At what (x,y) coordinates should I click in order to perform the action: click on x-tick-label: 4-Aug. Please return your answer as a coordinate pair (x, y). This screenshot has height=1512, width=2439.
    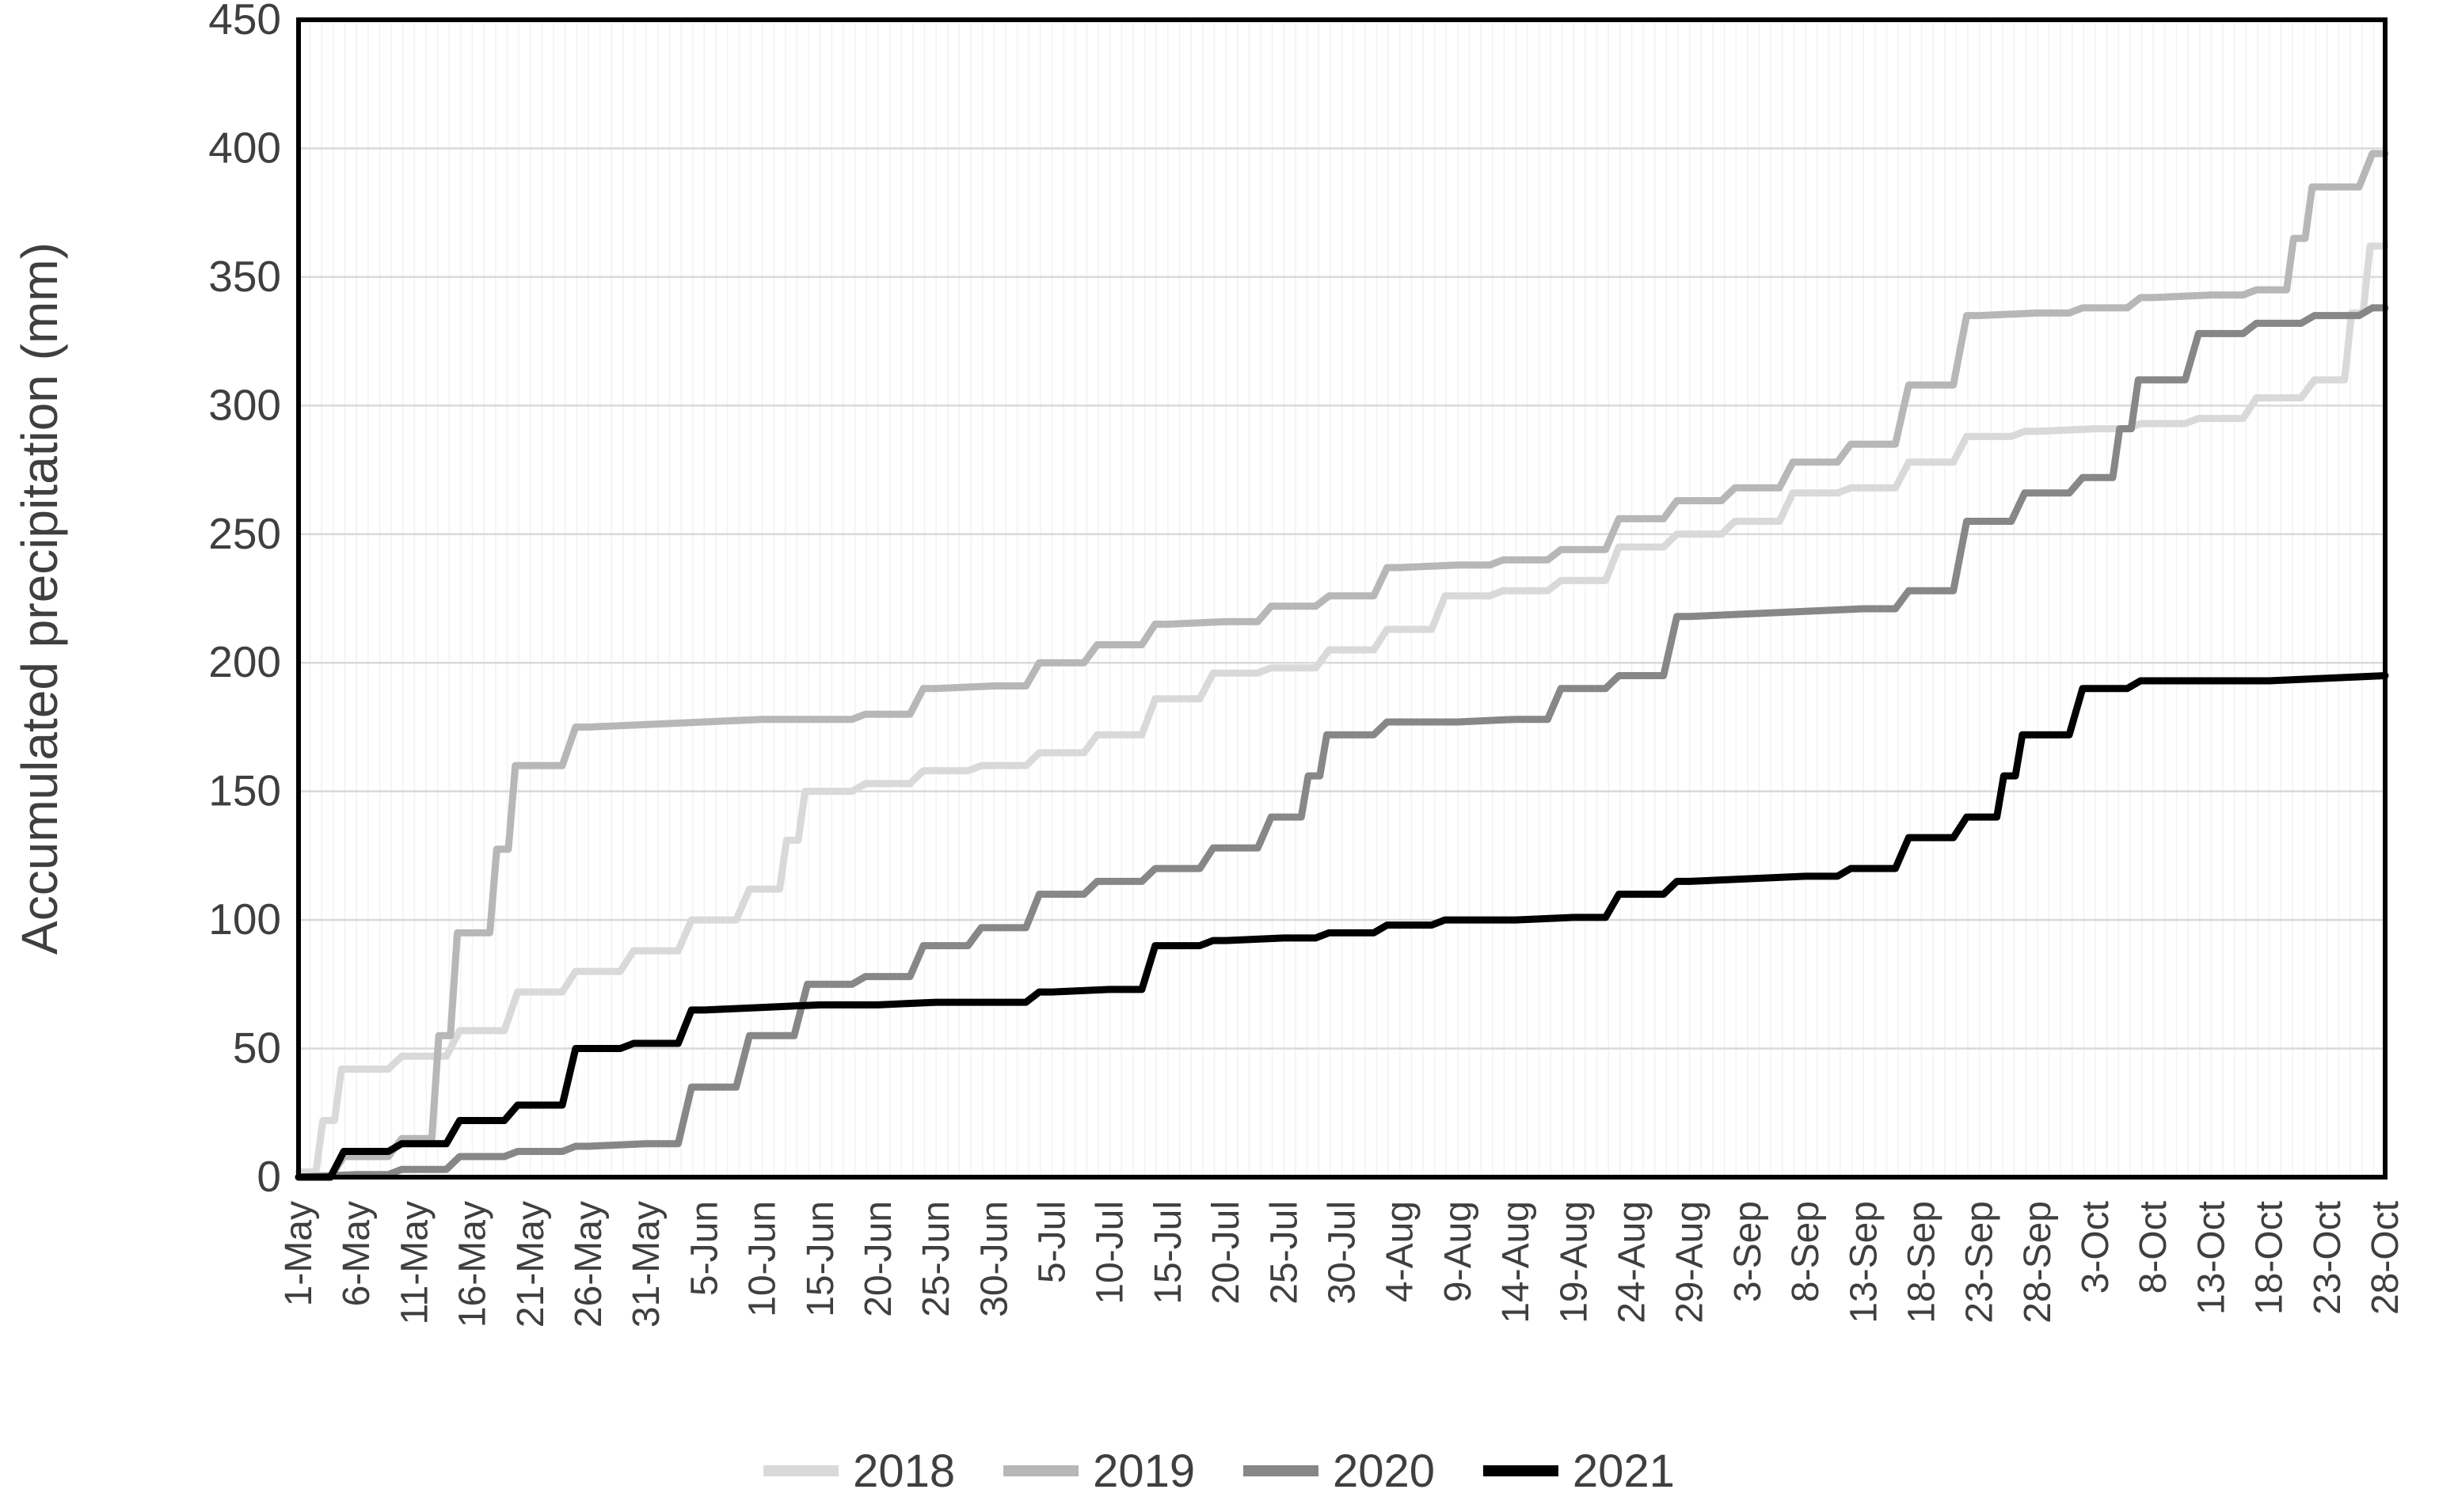
    Looking at the image, I should click on (1400, 1251).